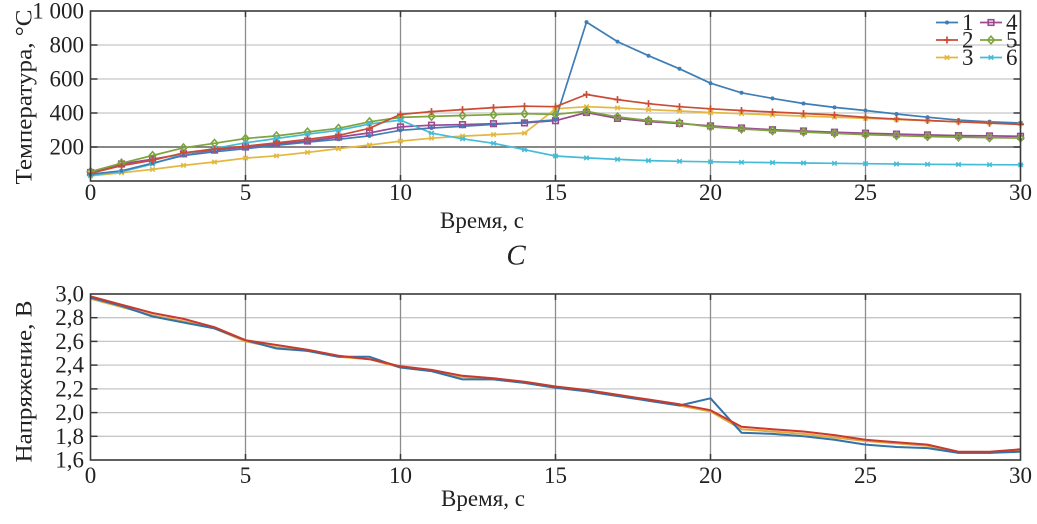 This screenshot has height=524, width=1037. Describe the element at coordinates (67, 45) in the screenshot. I see `svg-text: 800` at that location.